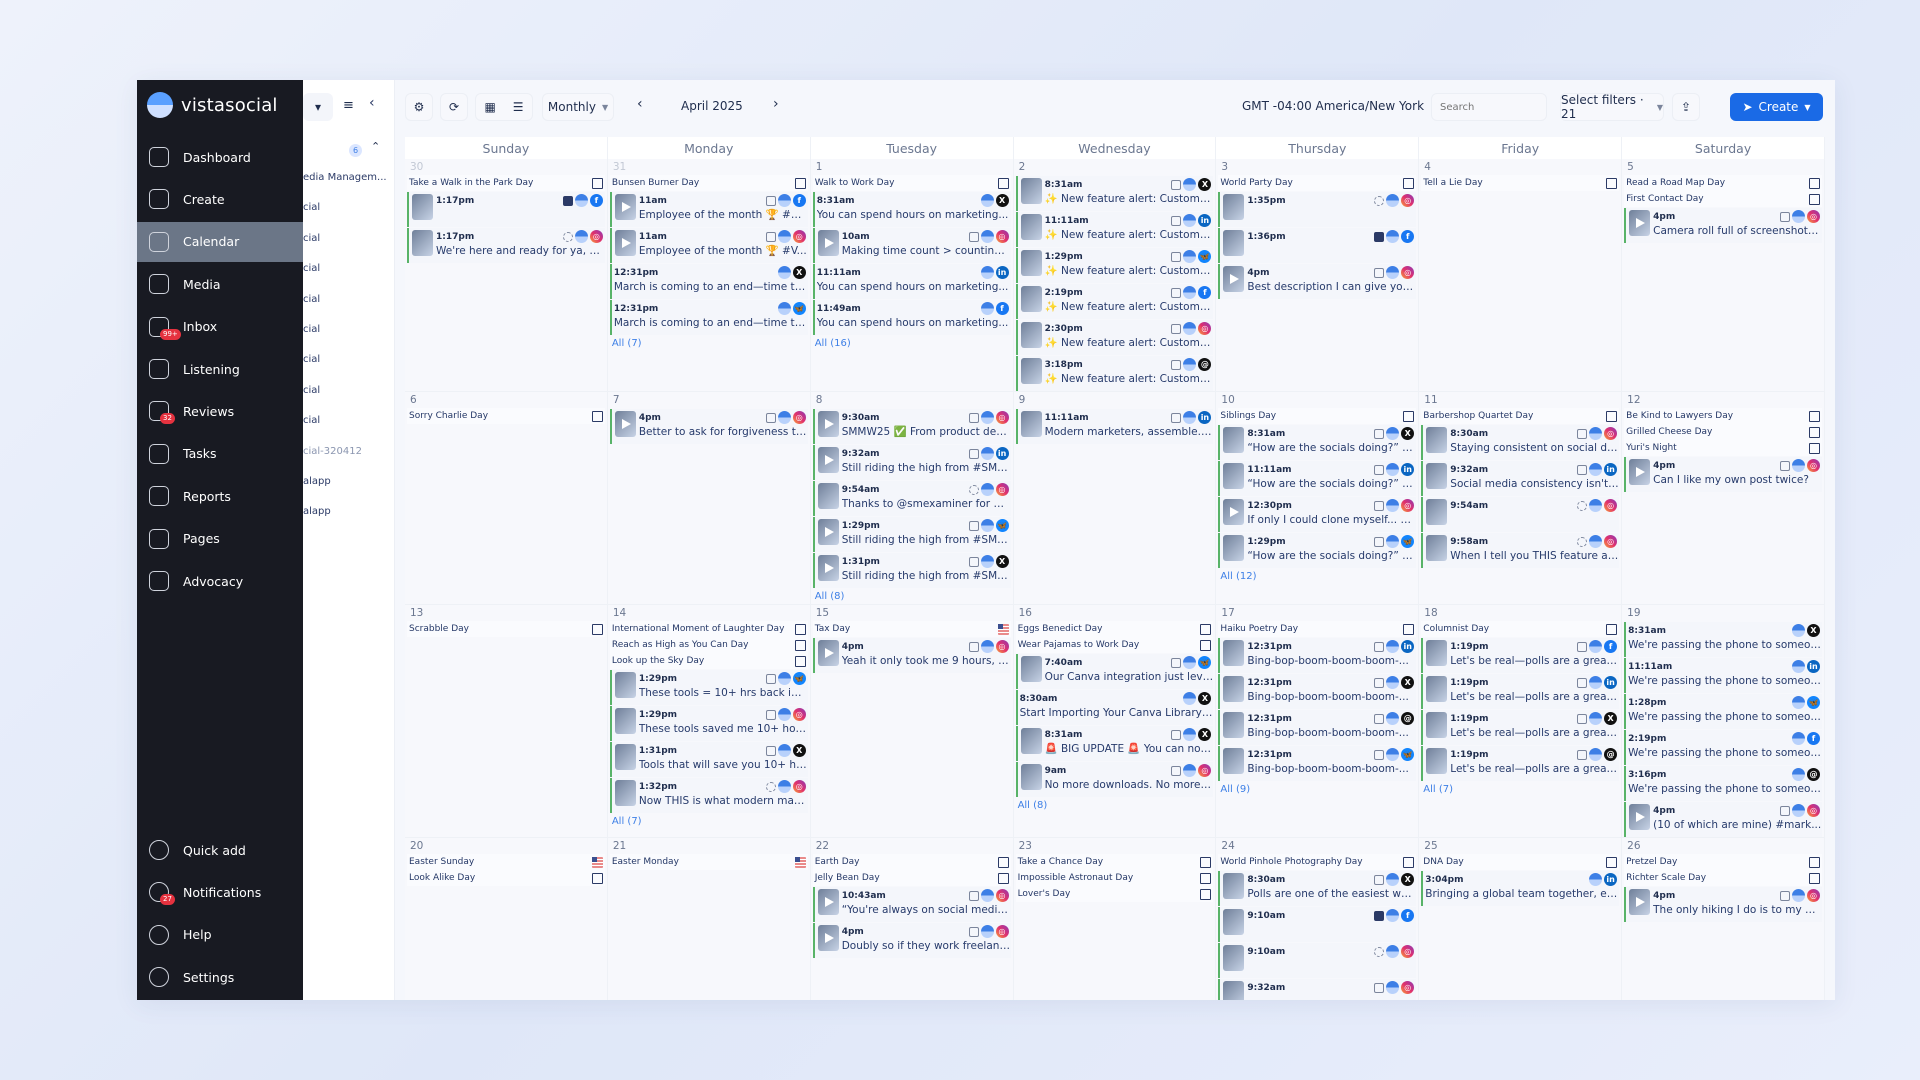 The image size is (1920, 1080). What do you see at coordinates (1114, 629) in the screenshot?
I see `holiday-item: Eggs Benedict Day` at bounding box center [1114, 629].